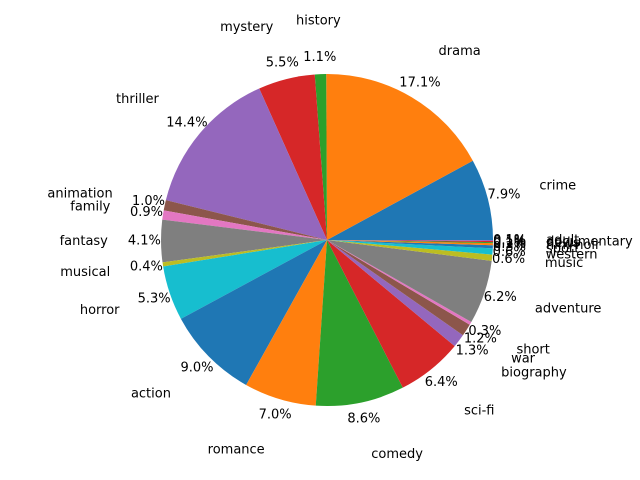 Image resolution: width=640 pixels, height=480 pixels. I want to click on pie-slice-animation, so click(245, 220).